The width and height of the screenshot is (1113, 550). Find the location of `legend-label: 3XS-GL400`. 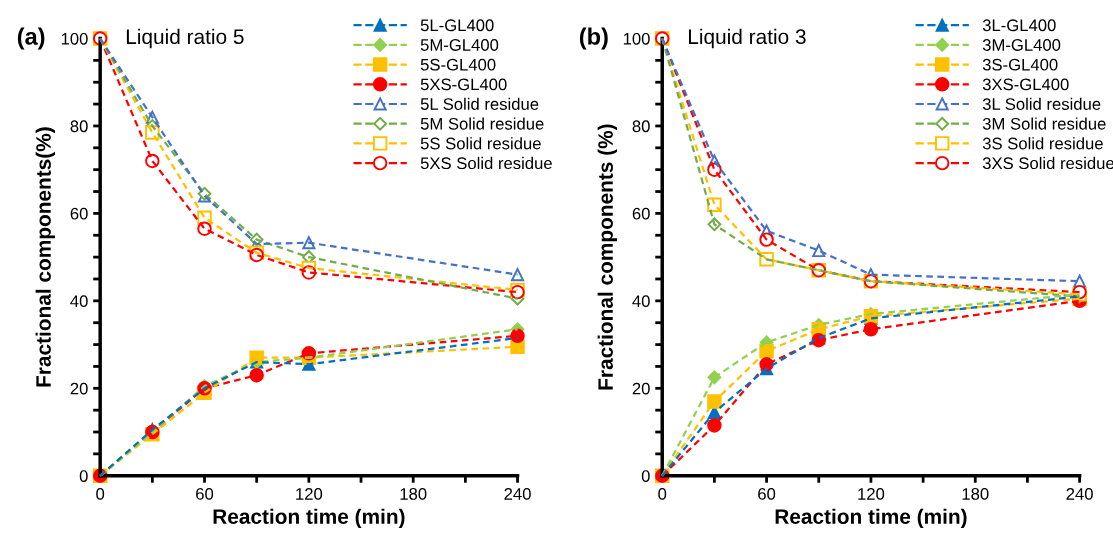

legend-label: 3XS-GL400 is located at coordinates (1025, 84).